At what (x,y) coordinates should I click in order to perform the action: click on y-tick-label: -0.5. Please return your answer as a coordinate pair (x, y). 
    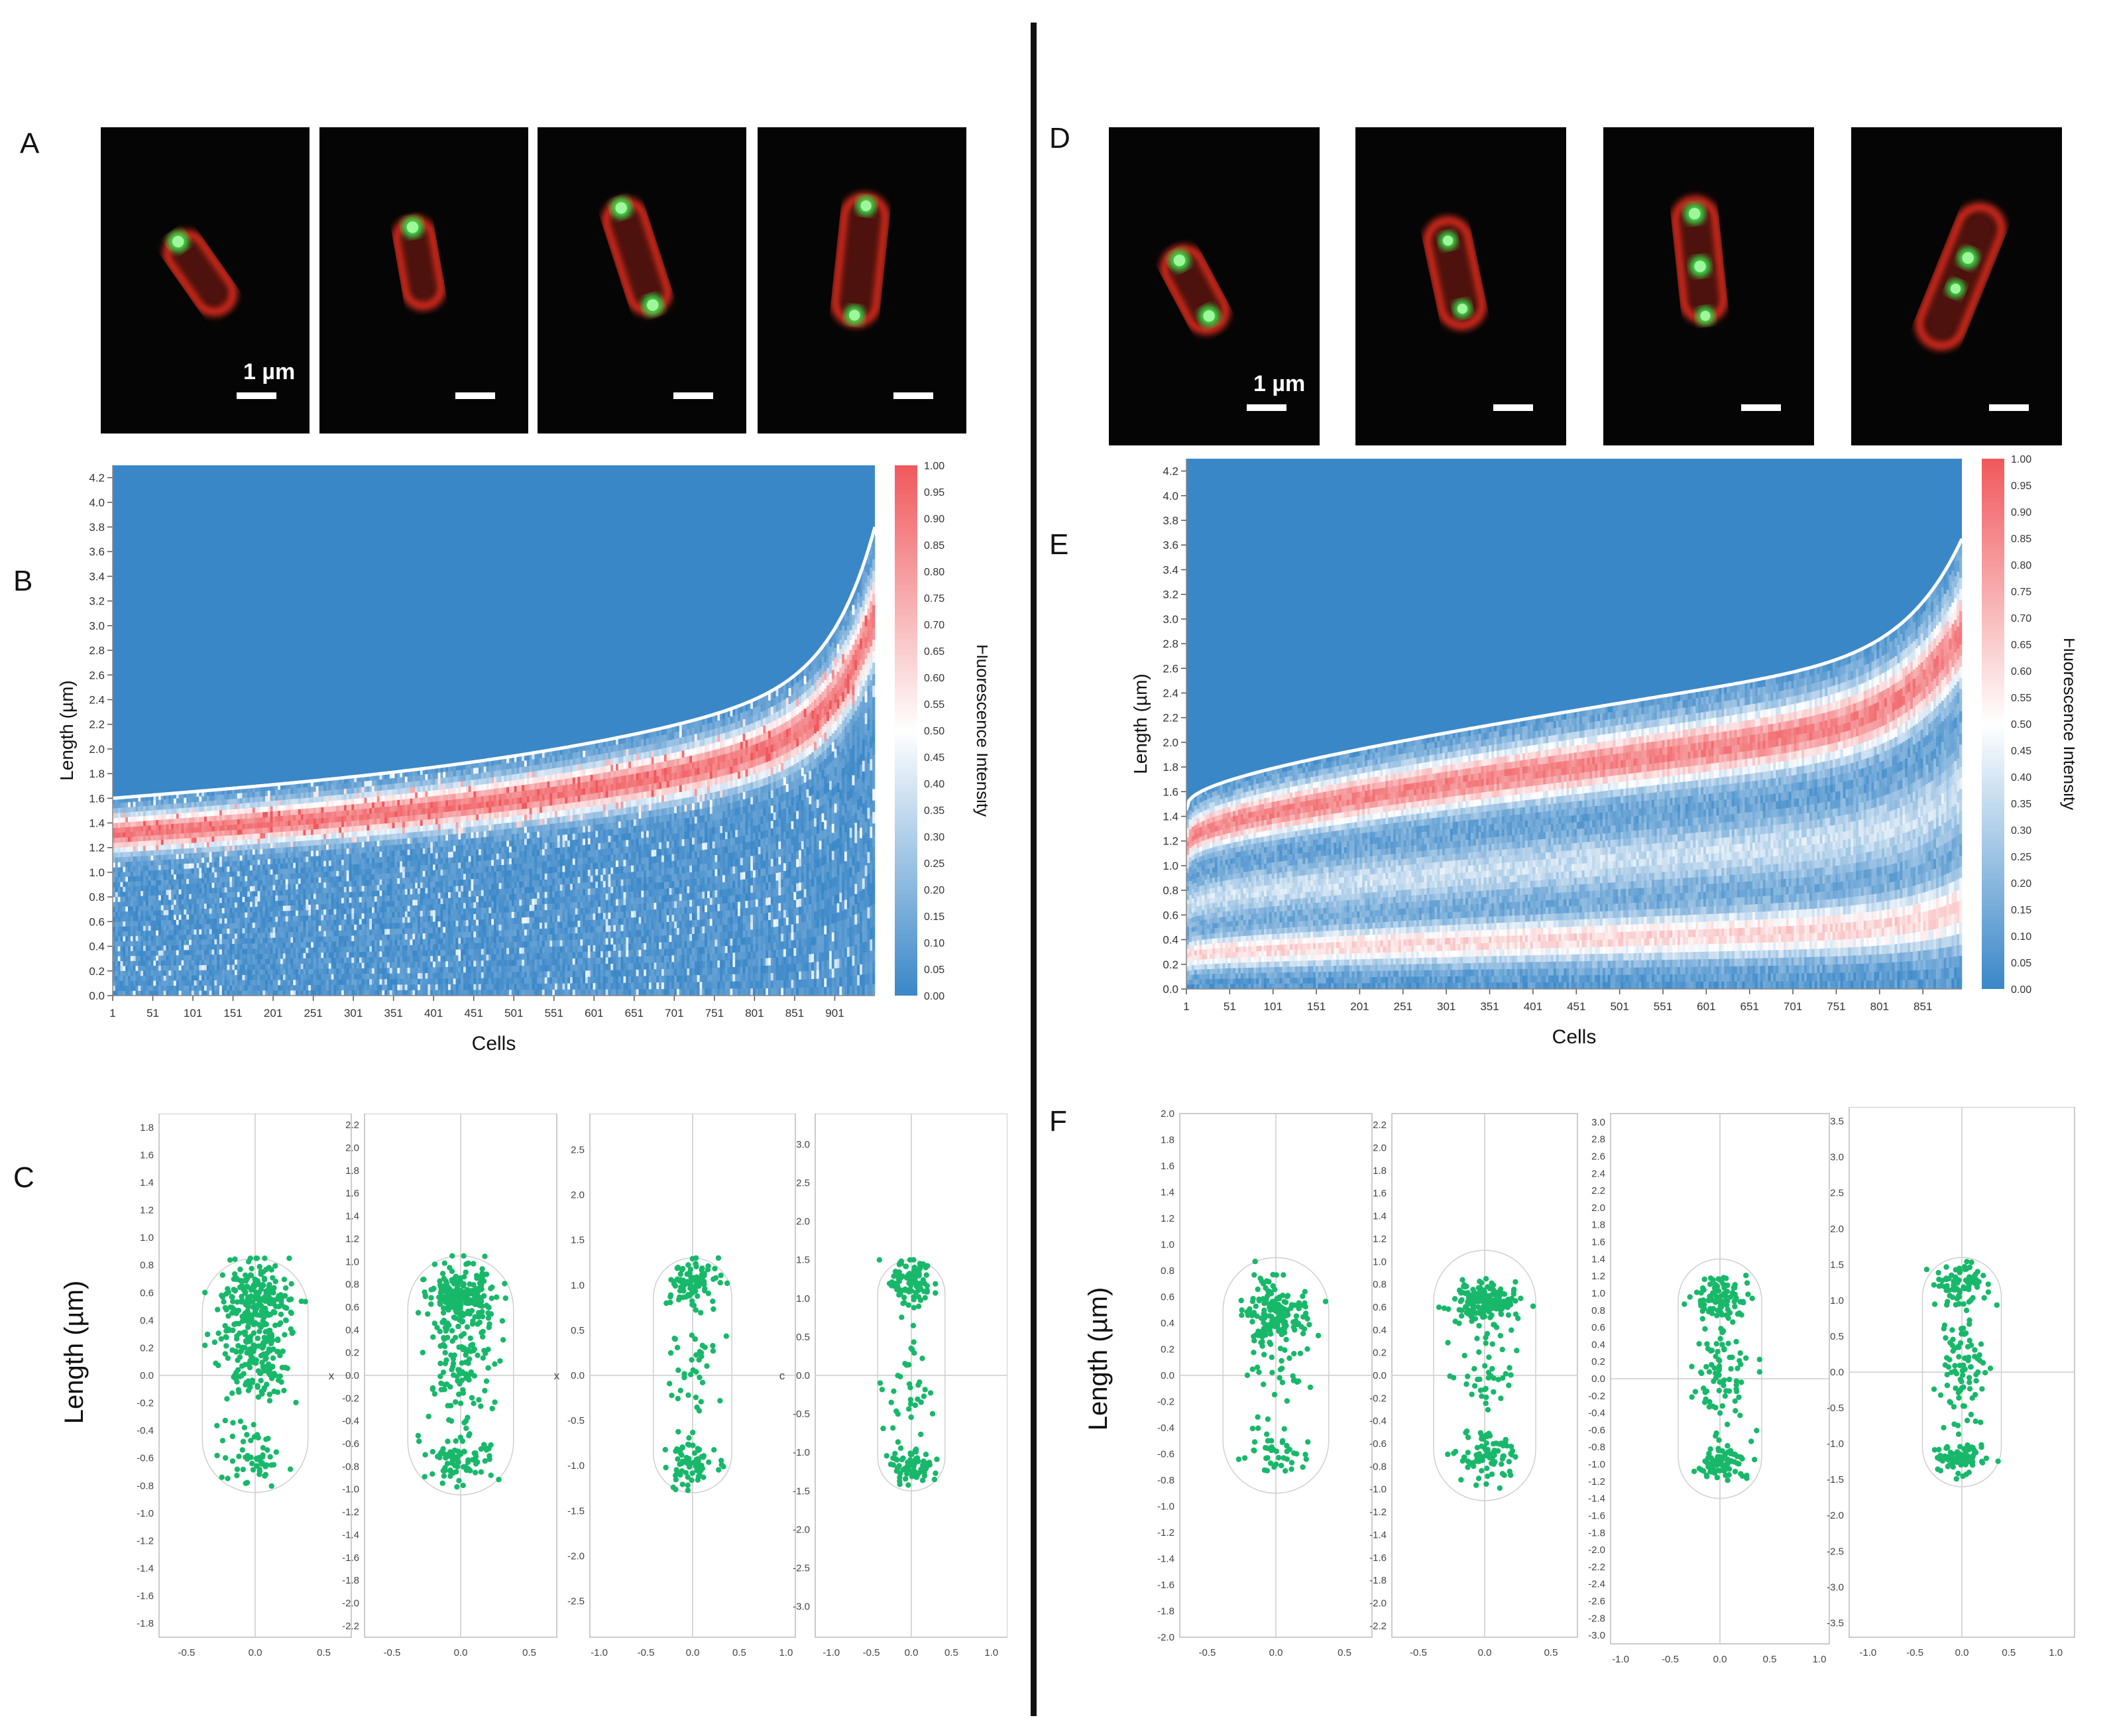
    Looking at the image, I should click on (801, 1414).